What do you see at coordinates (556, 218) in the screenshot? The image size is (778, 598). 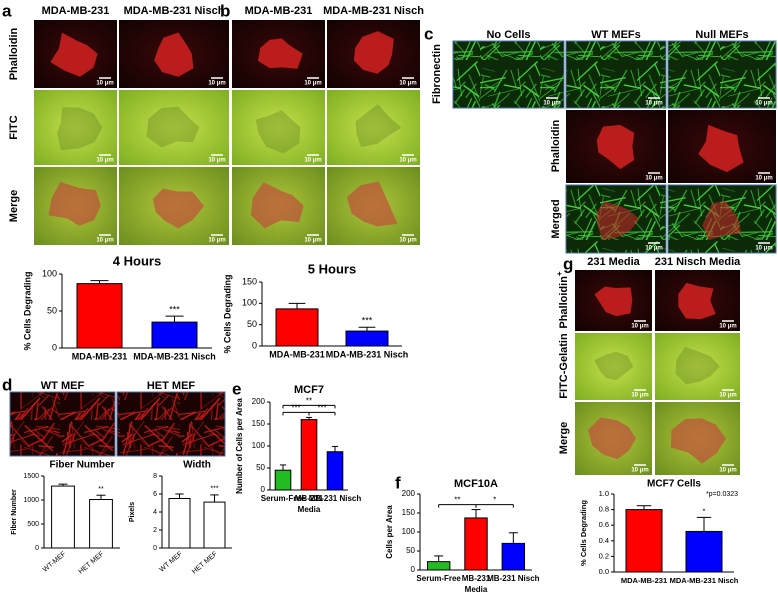 I see `row-label: Merged` at bounding box center [556, 218].